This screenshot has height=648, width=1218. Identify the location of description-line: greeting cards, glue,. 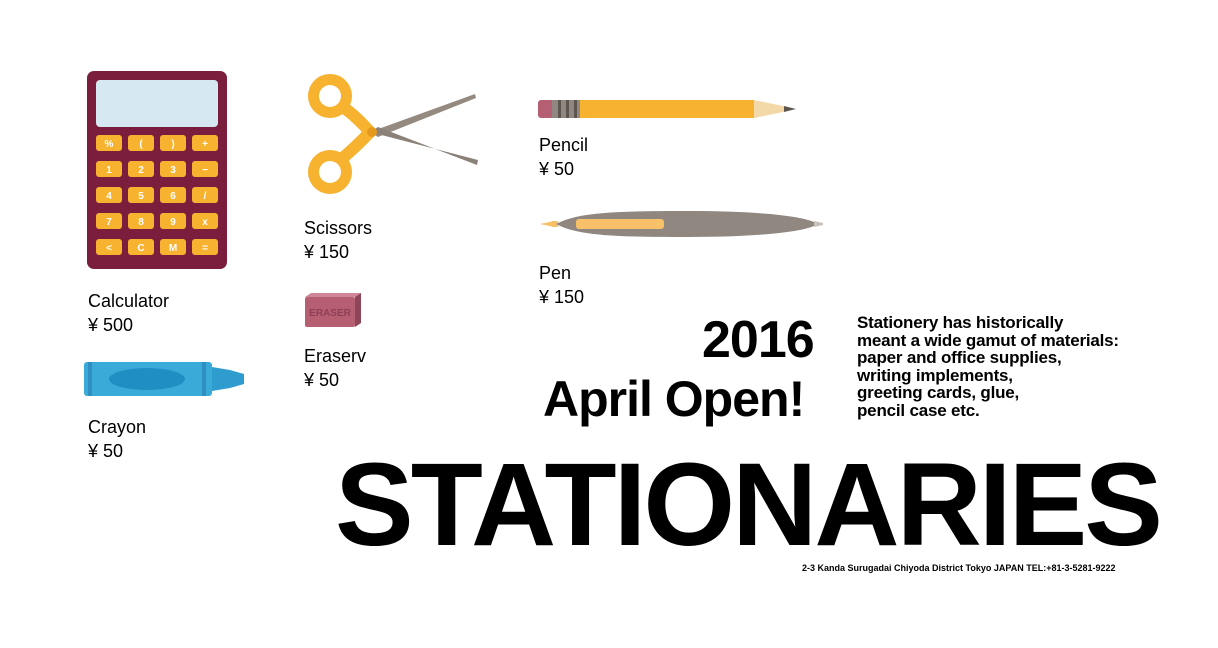
(938, 392).